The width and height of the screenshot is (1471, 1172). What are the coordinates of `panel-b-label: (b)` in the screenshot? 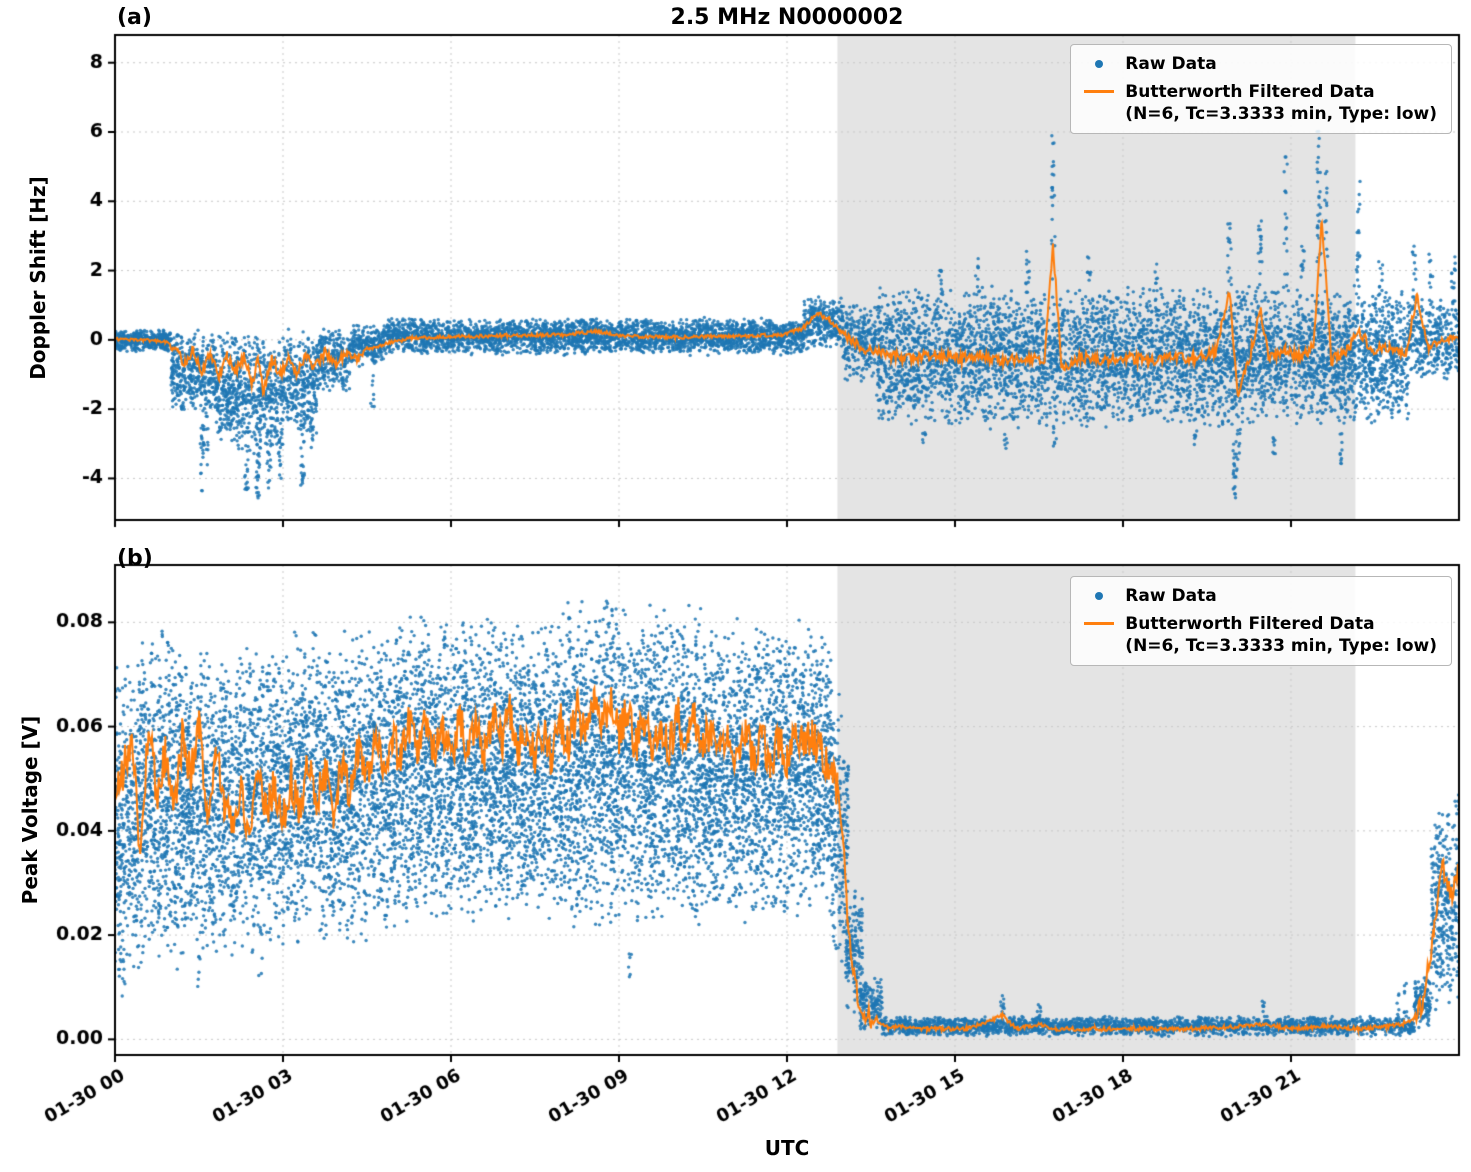 It's located at (135, 558).